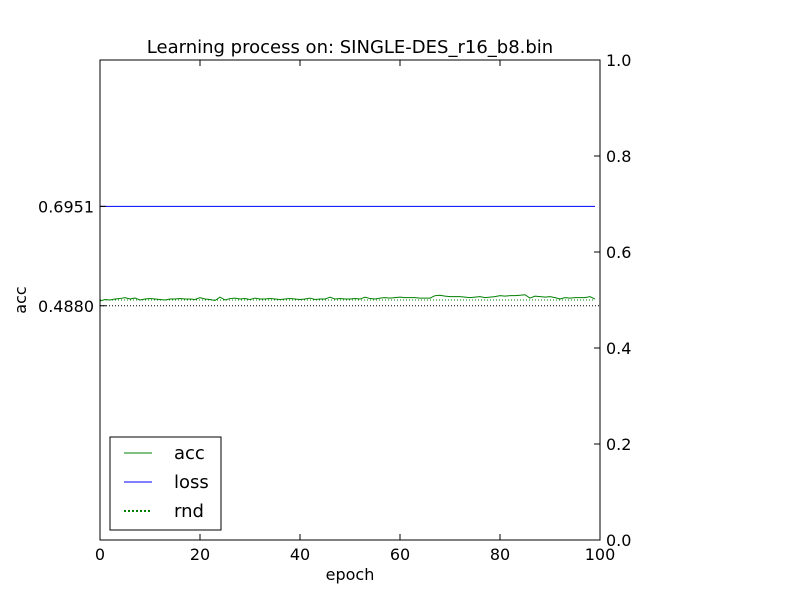  What do you see at coordinates (20, 299) in the screenshot?
I see `y-axis-label: acc` at bounding box center [20, 299].